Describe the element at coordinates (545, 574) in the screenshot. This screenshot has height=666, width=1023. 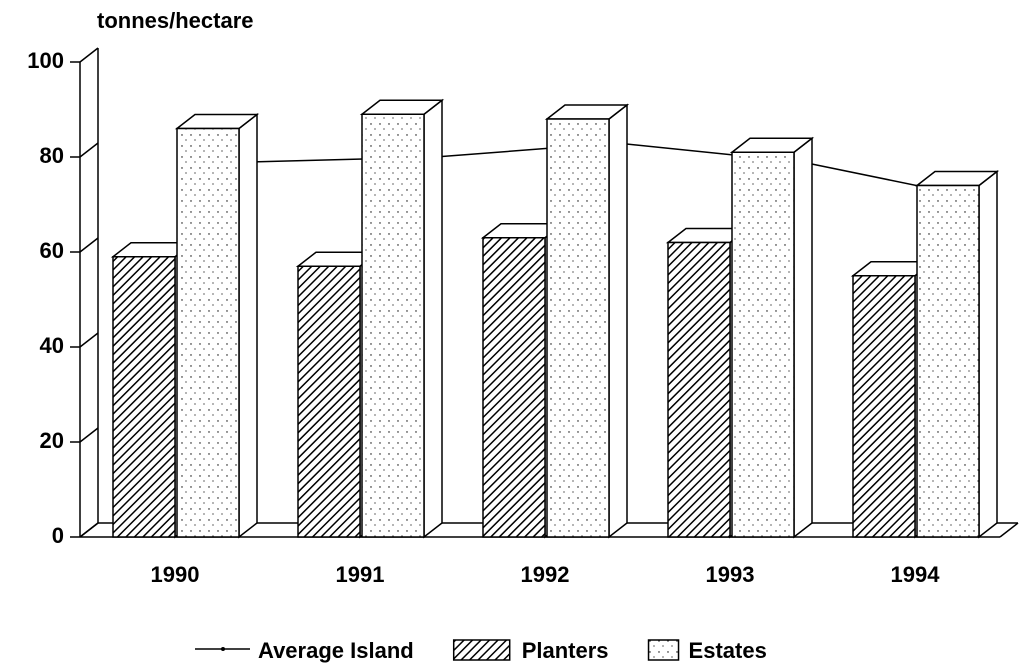
I see `x-tick-label: 1992` at that location.